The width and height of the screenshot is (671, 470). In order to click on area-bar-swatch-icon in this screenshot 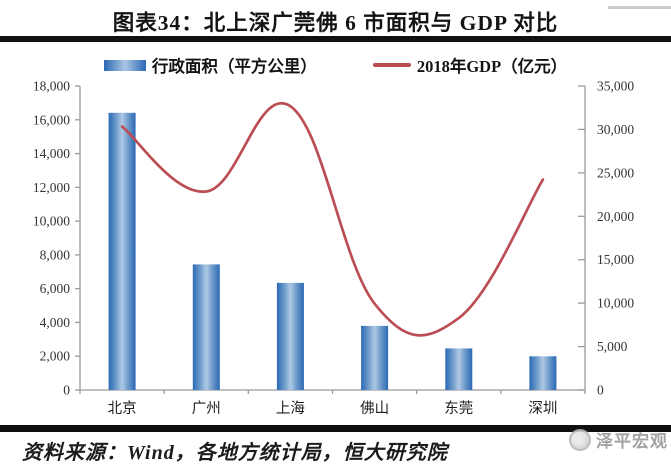, I will do `click(124, 65)`.